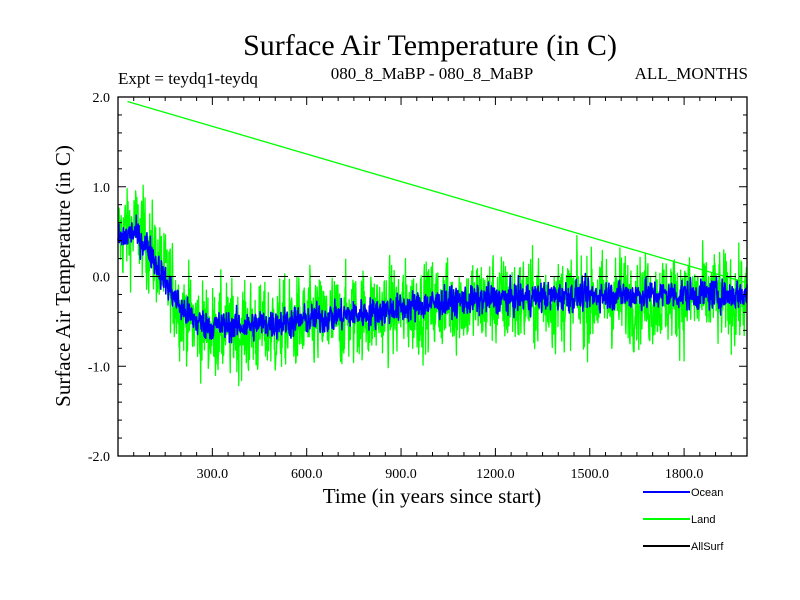 This screenshot has width=800, height=600. What do you see at coordinates (684, 474) in the screenshot?
I see `x-tick-label: 1800.0` at bounding box center [684, 474].